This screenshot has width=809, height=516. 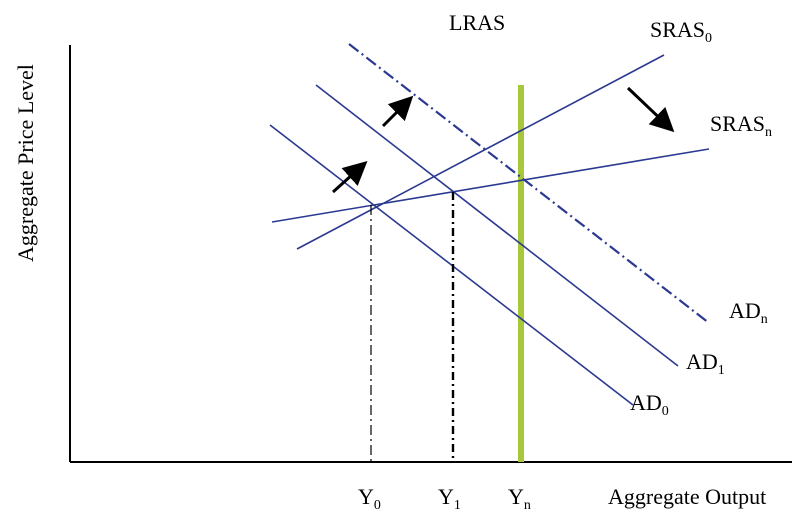 I want to click on adn-label: ADn, so click(x=748, y=312).